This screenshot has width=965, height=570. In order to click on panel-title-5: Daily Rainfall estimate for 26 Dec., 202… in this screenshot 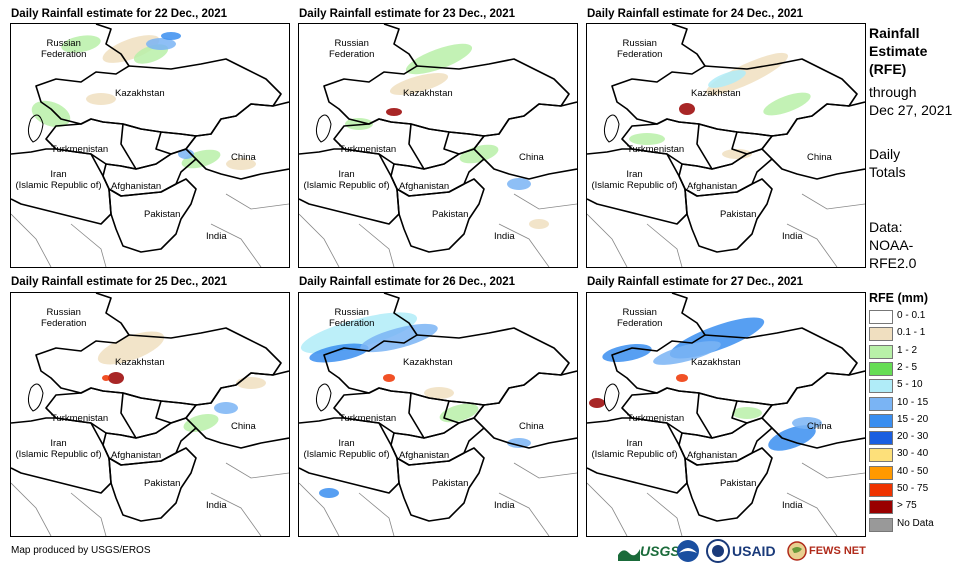, I will do `click(407, 282)`.